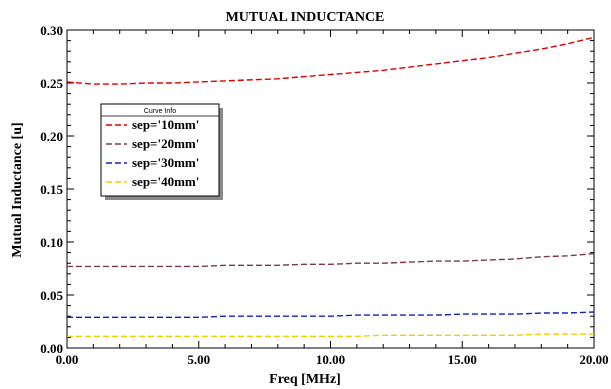  Describe the element at coordinates (67, 359) in the screenshot. I see `x-tick-label: 0.00` at that location.